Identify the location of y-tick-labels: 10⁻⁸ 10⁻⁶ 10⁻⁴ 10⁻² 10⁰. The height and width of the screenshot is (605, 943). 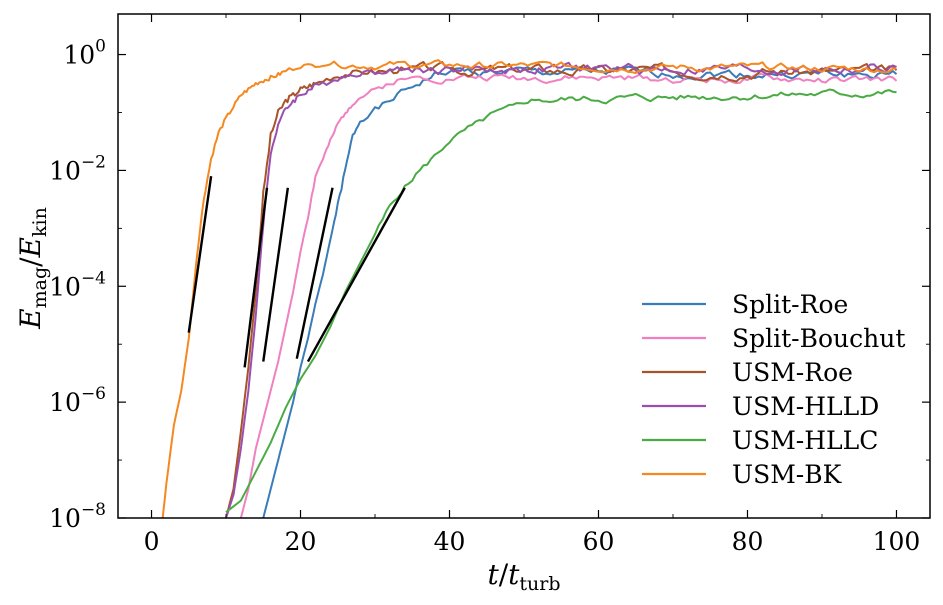
(77, 285).